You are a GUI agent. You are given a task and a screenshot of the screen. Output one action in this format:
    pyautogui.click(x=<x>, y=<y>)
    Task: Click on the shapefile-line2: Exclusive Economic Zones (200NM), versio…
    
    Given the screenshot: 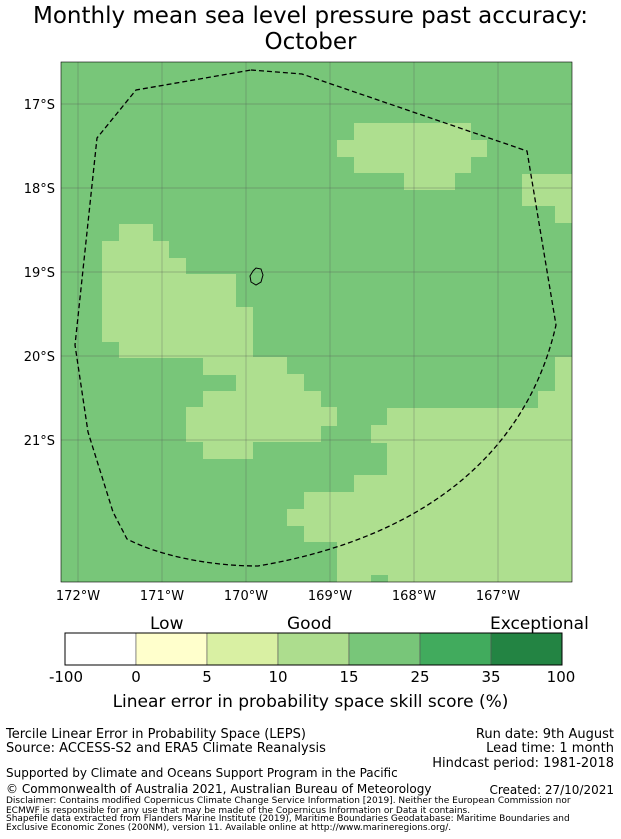 What is the action you would take?
    pyautogui.click(x=229, y=828)
    